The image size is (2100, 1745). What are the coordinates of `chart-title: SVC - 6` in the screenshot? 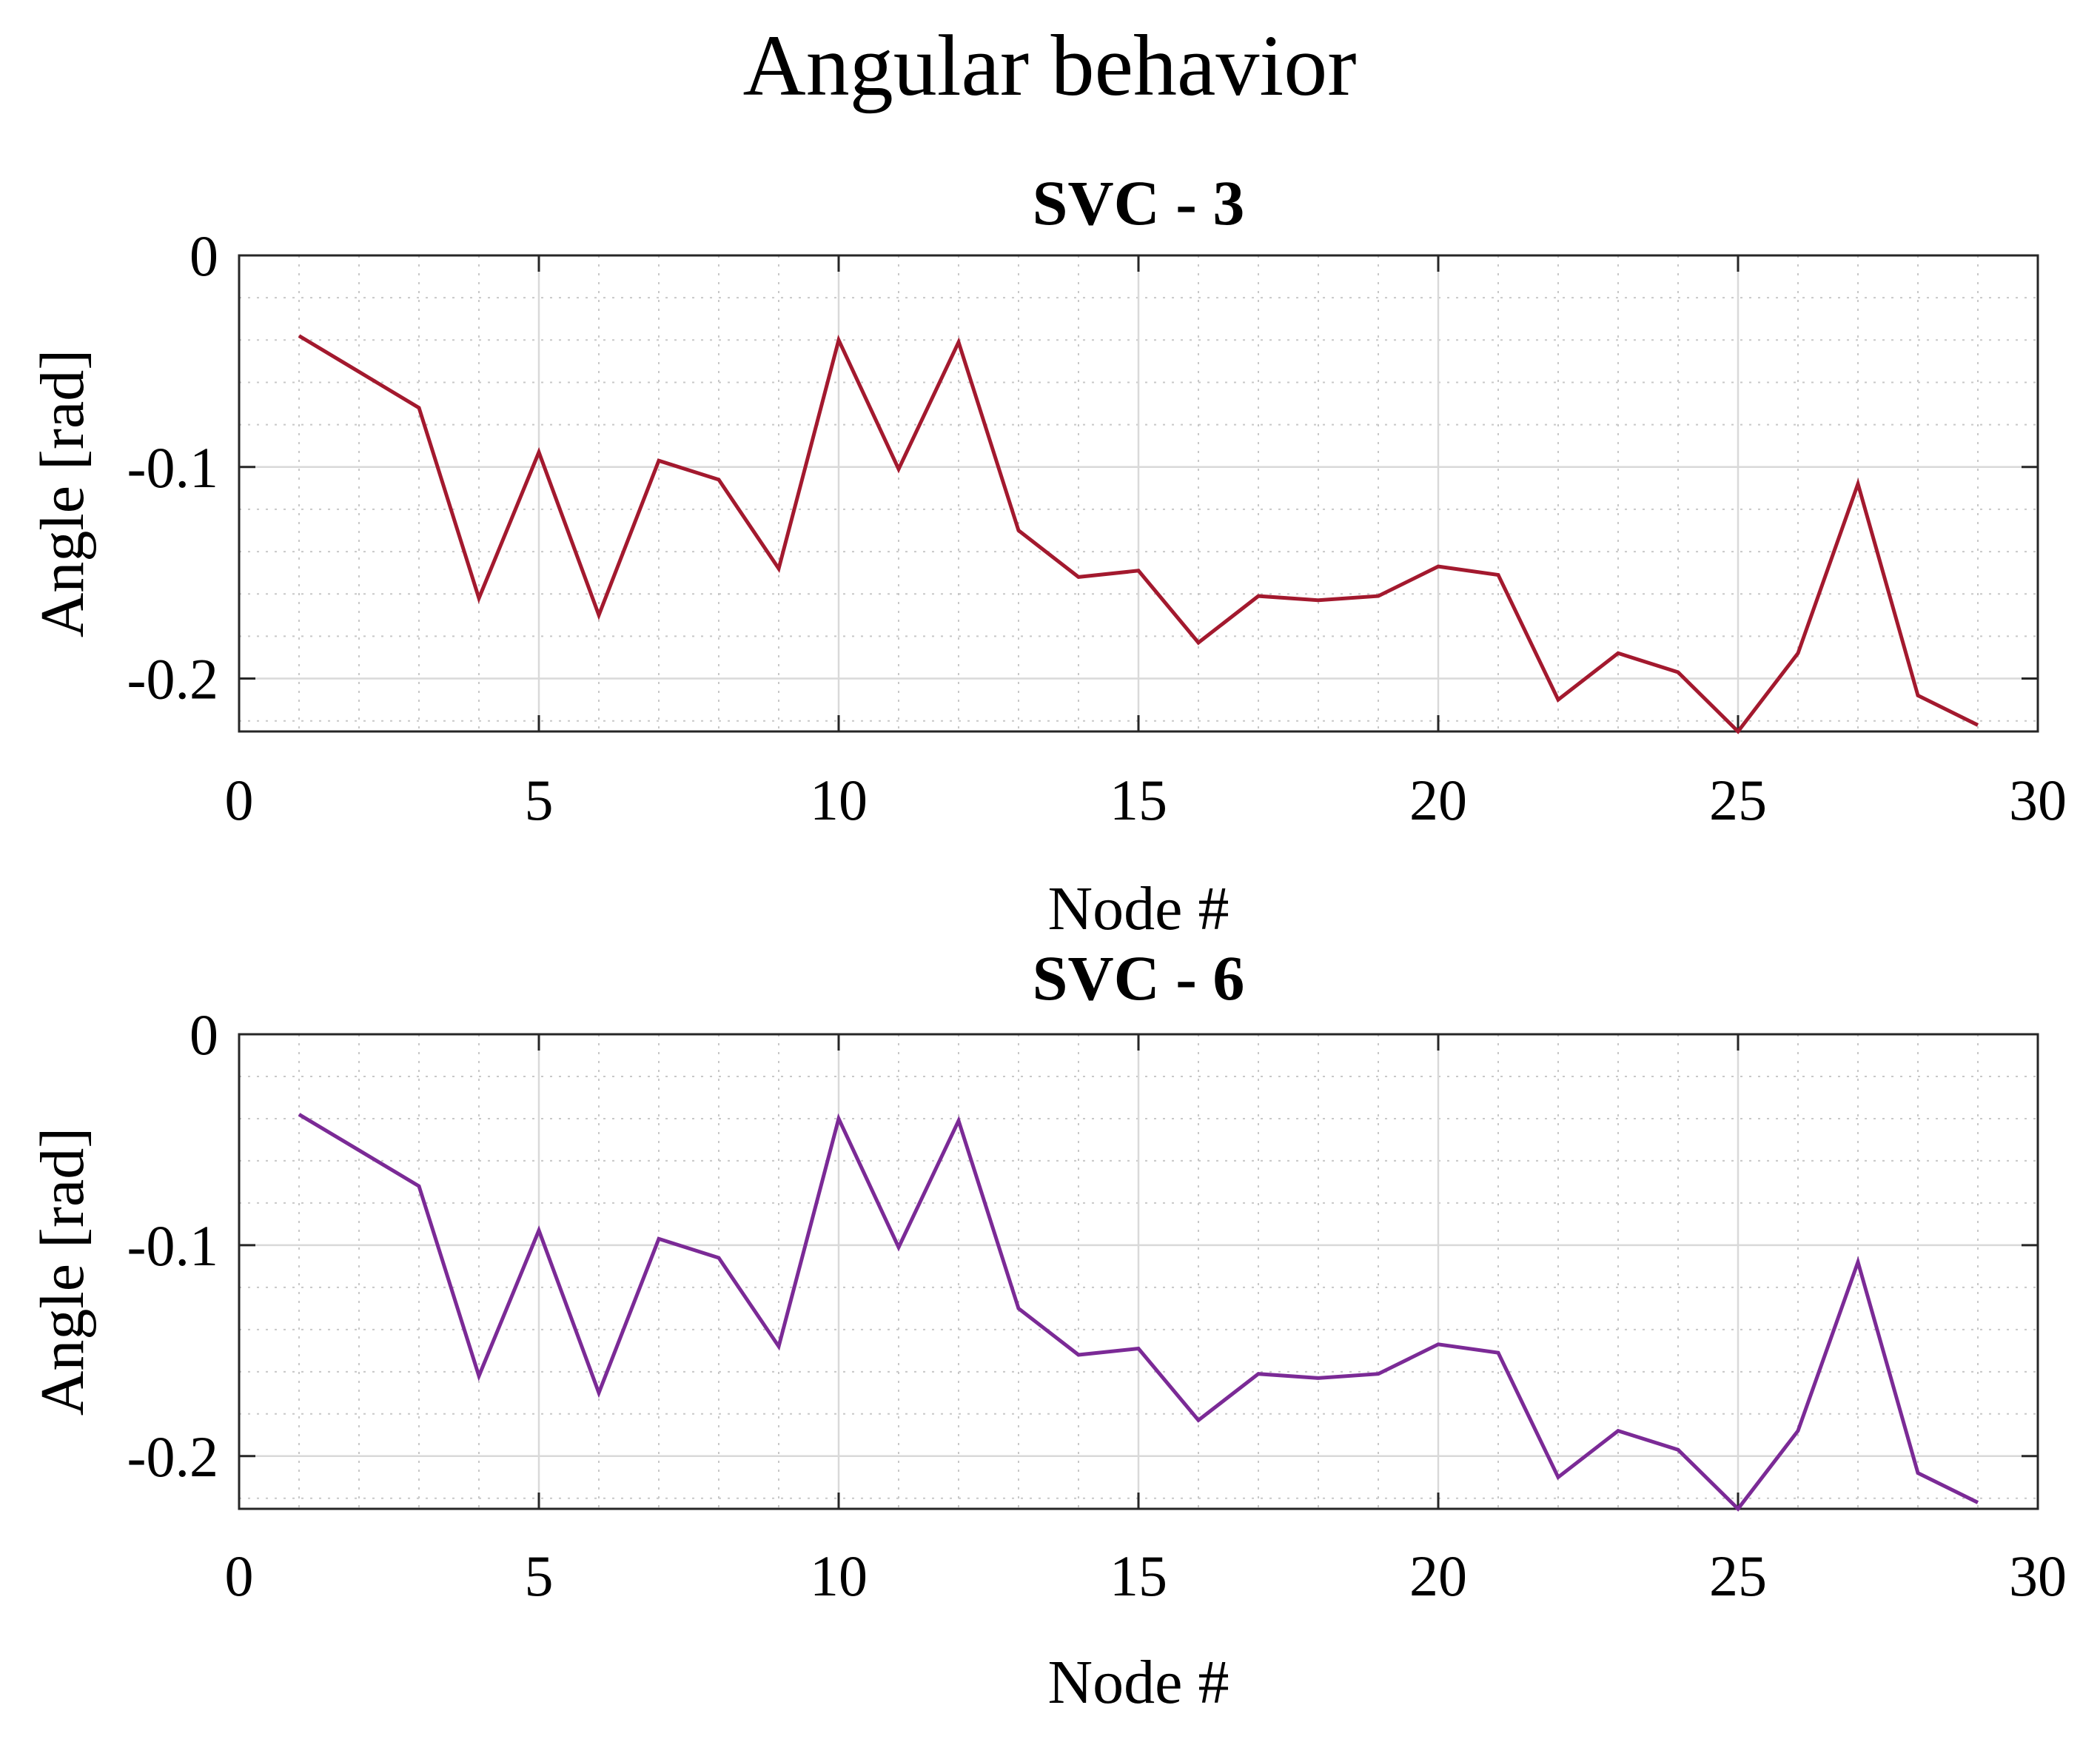 It's located at (1139, 978).